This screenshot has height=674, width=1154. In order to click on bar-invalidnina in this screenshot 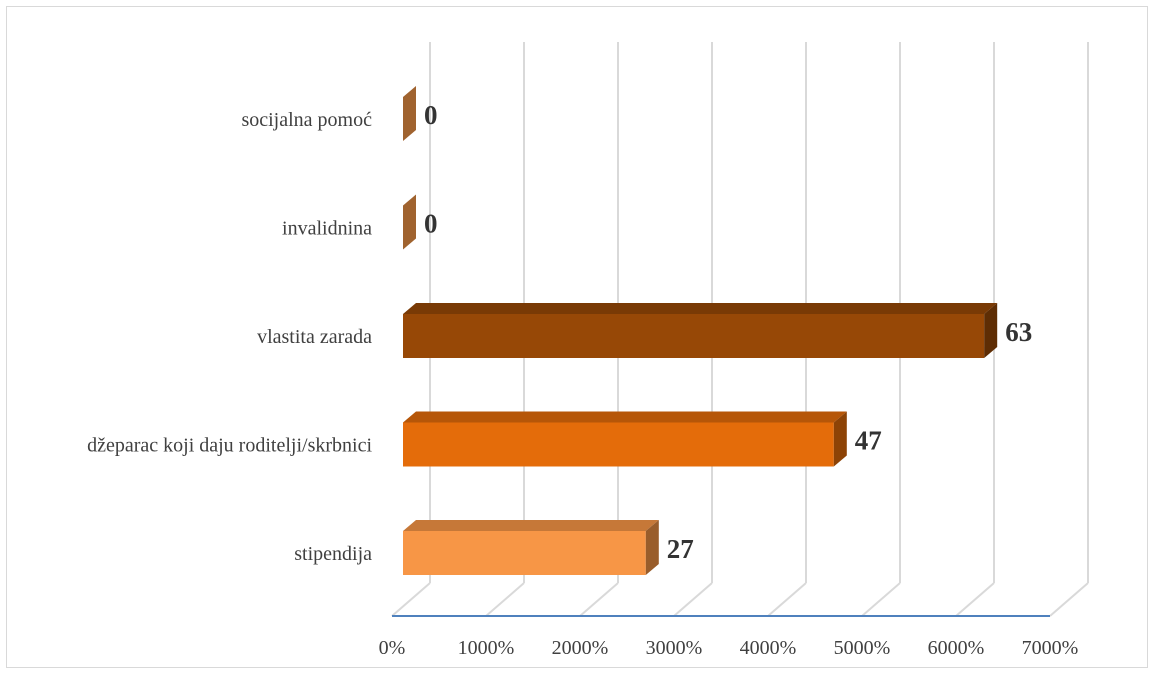, I will do `click(409, 222)`.